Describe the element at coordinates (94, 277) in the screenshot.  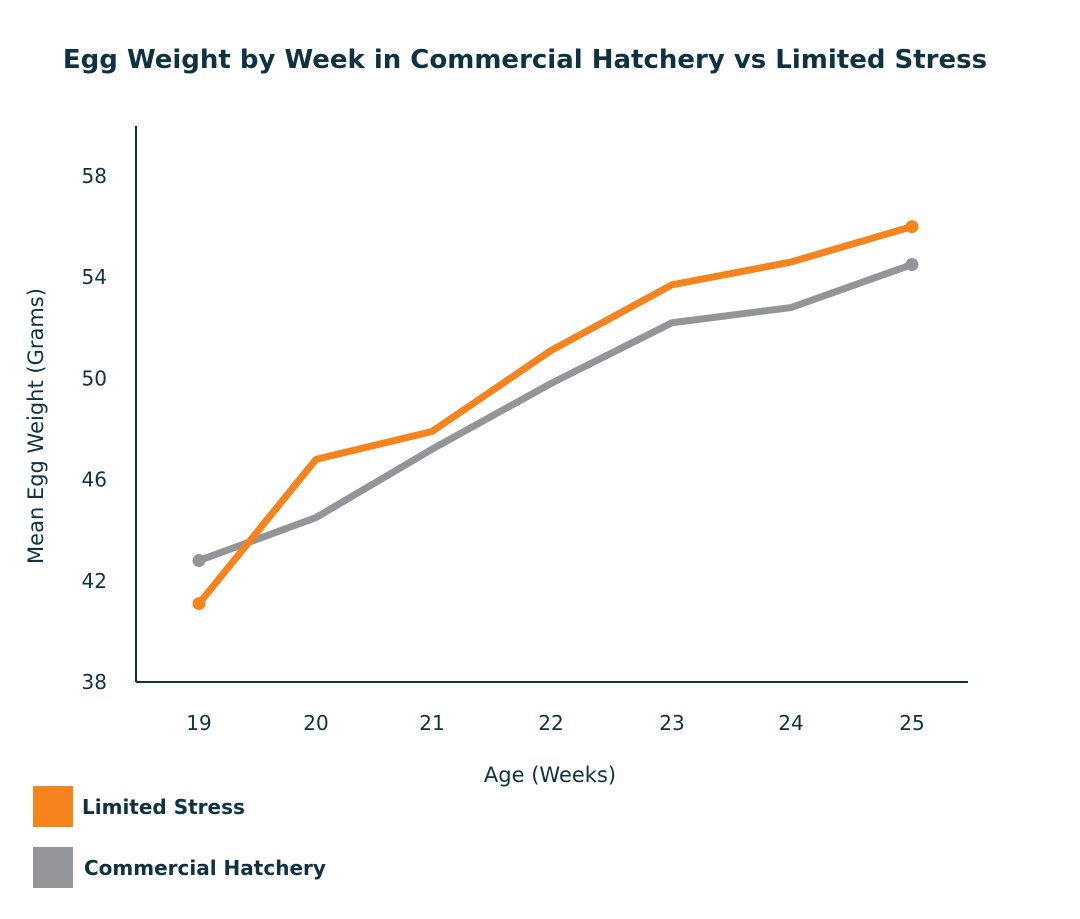
I see `y-tick-label: 54` at that location.